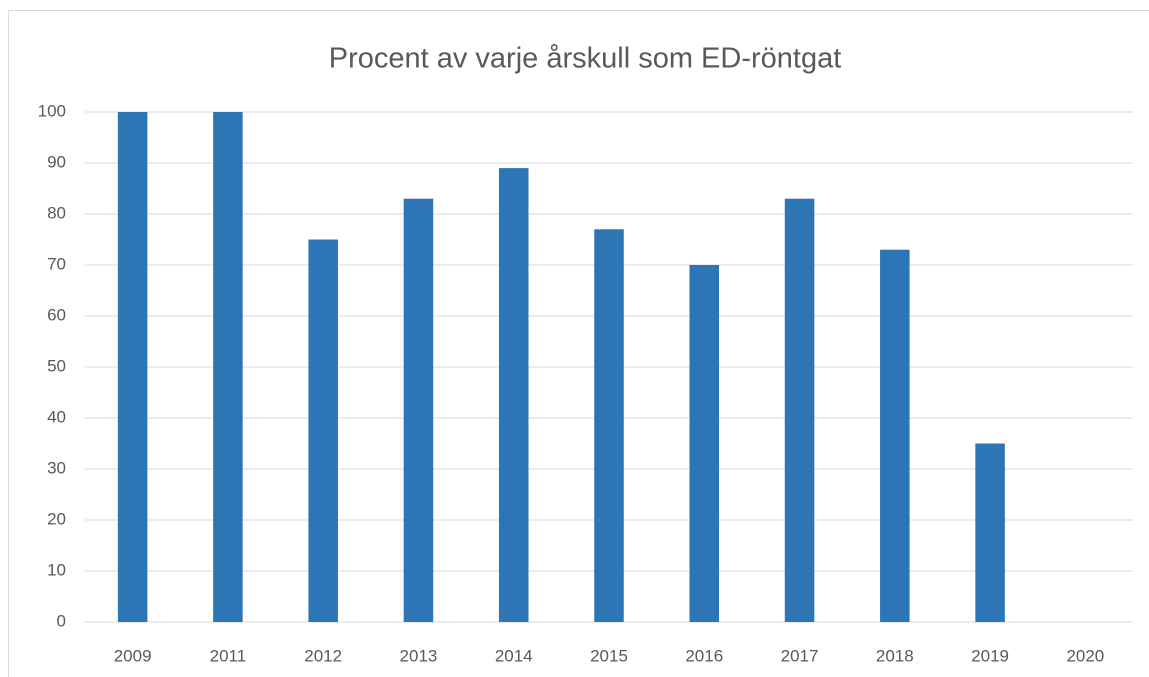 This screenshot has height=677, width=1149. Describe the element at coordinates (514, 655) in the screenshot. I see `x-tick-label: 2014` at that location.